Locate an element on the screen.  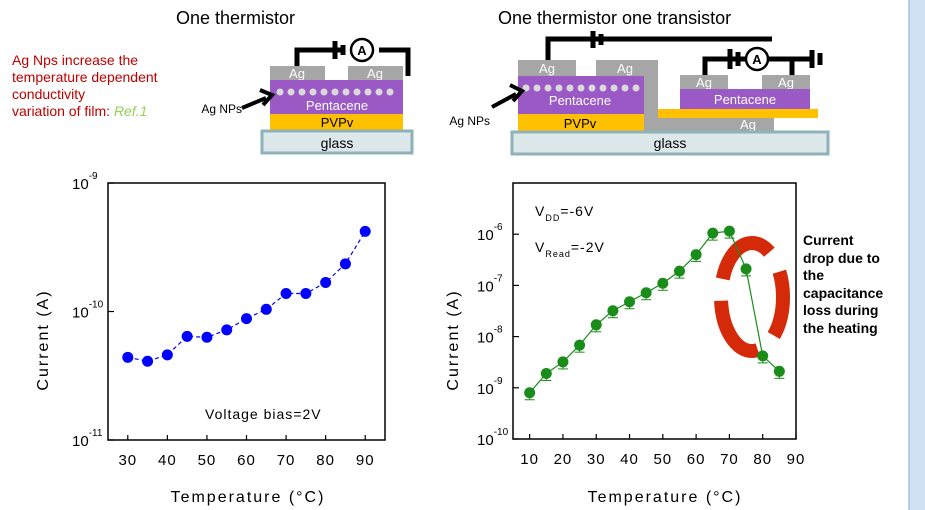
left-electrode-label-1: Ag is located at coordinates (297, 73).